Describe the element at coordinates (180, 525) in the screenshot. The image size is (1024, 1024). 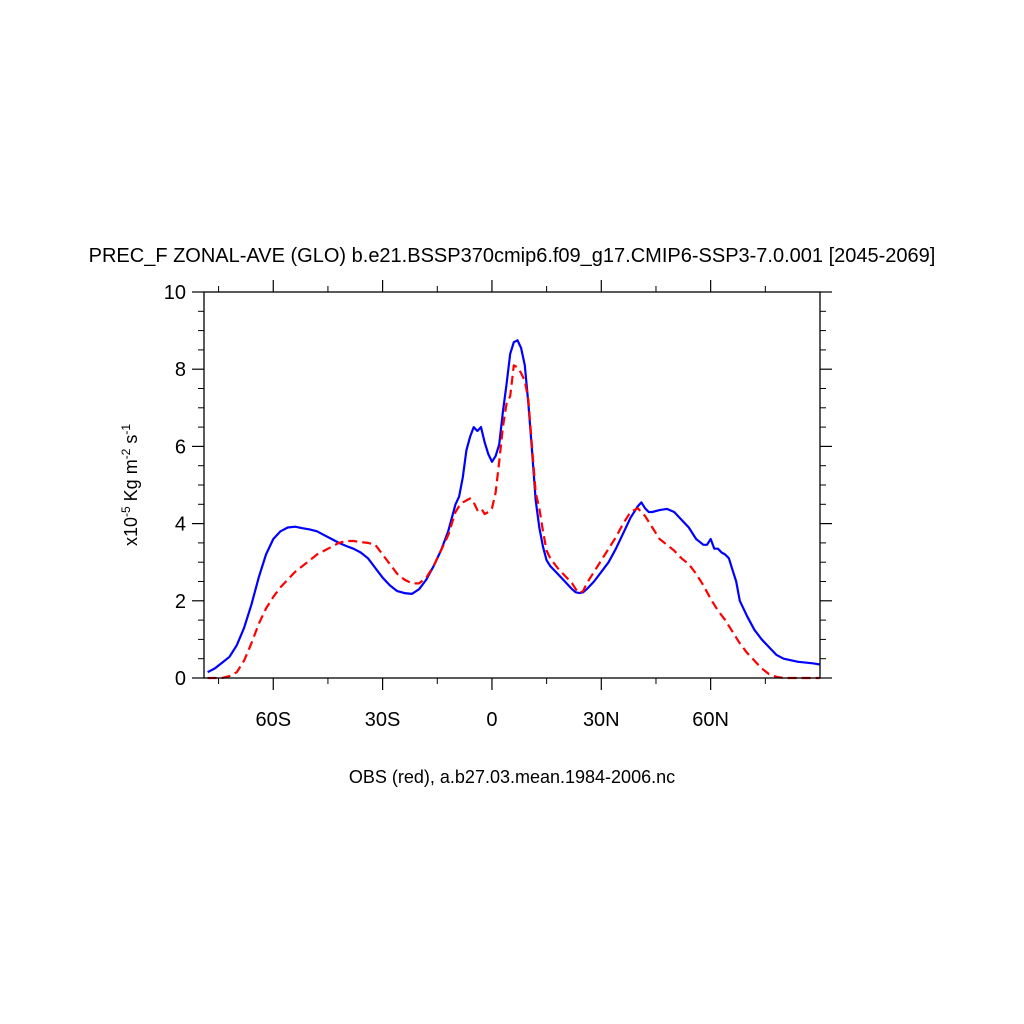
I see `y-tick-label: 4` at that location.